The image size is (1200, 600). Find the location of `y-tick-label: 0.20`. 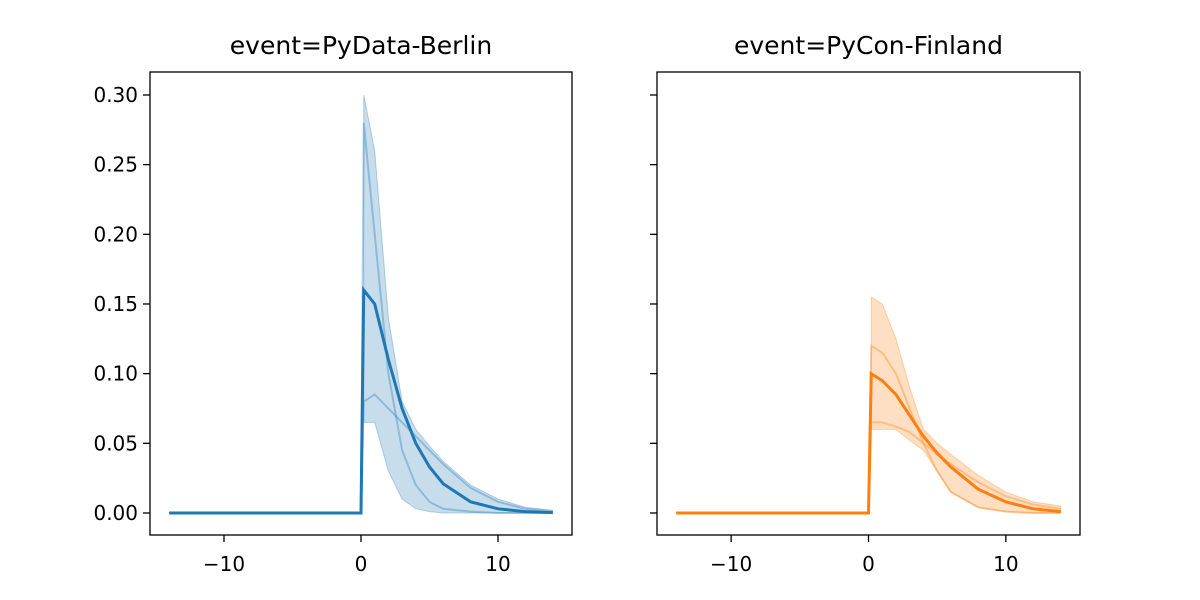

y-tick-label: 0.20 is located at coordinates (115, 234).